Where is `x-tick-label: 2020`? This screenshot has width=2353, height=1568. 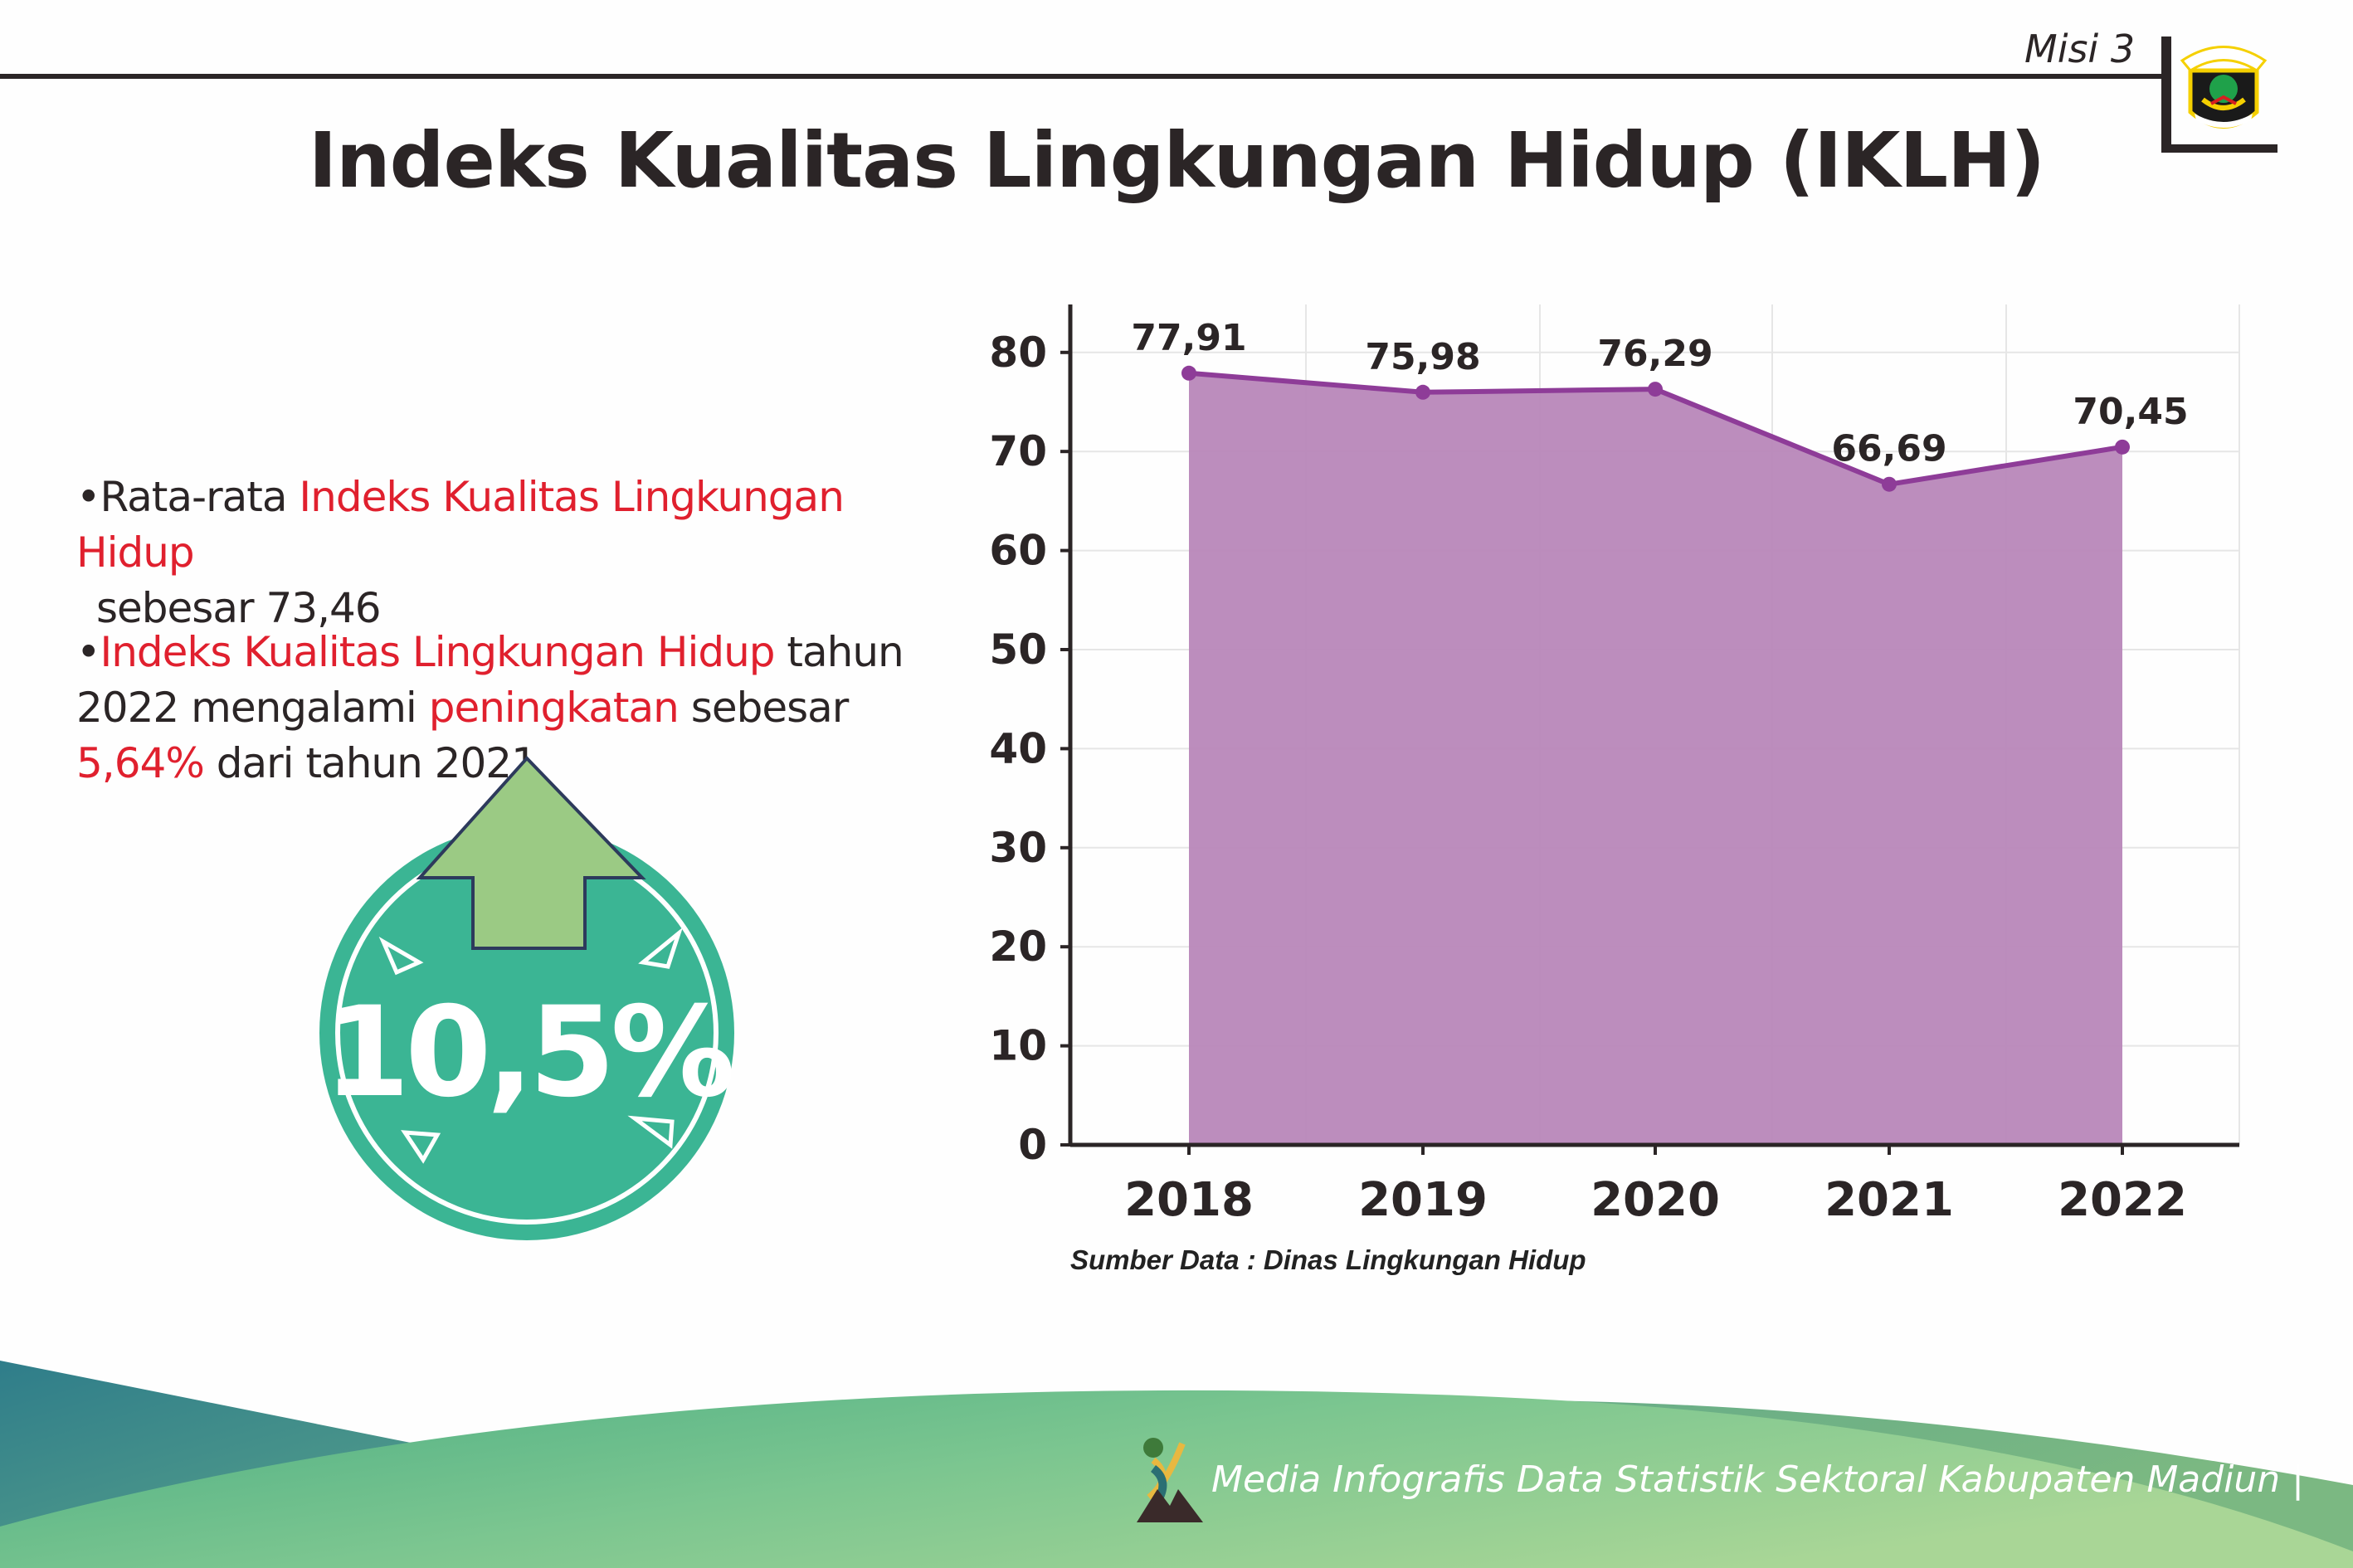 x-tick-label: 2020 is located at coordinates (1655, 1200).